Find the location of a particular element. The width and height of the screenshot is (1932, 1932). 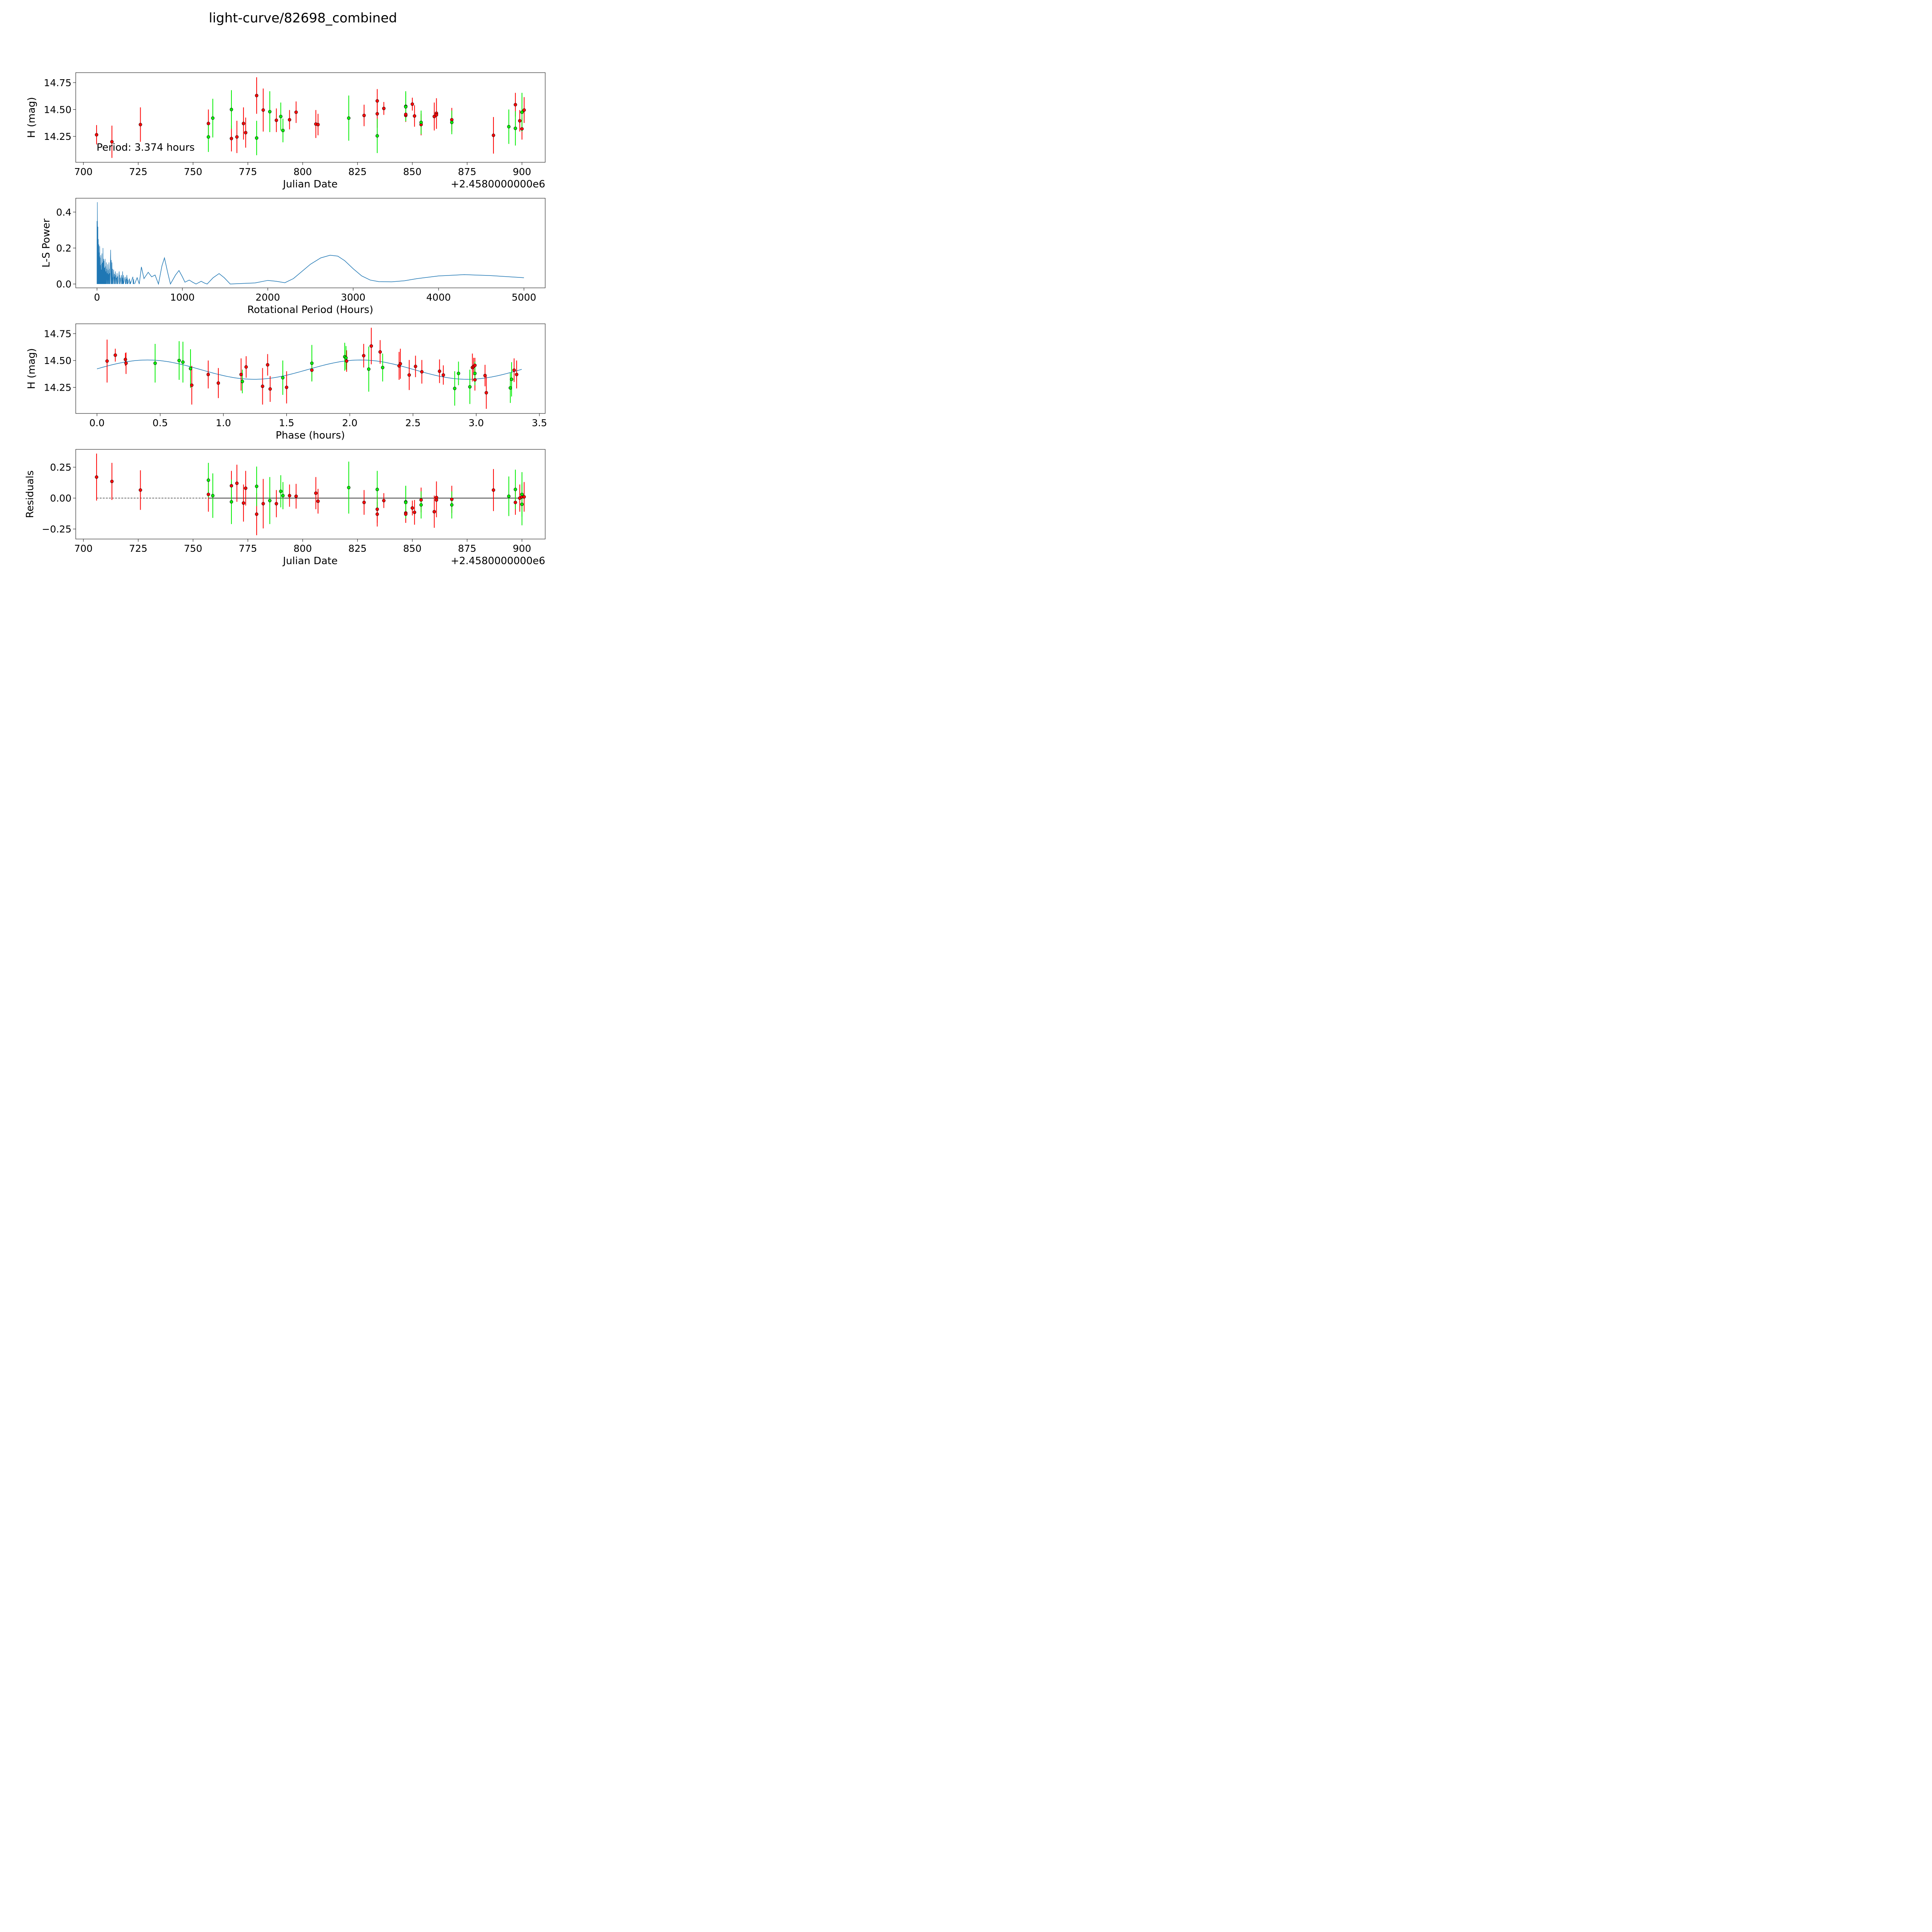

x-tick-label: 3000 is located at coordinates (353, 298).